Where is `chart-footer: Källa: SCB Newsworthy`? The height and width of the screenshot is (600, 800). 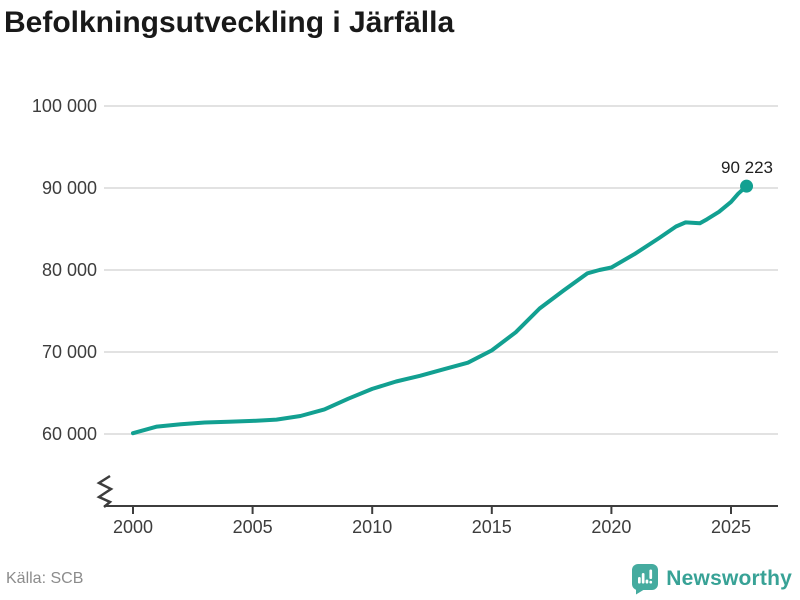 chart-footer: Källa: SCB Newsworthy is located at coordinates (399, 579).